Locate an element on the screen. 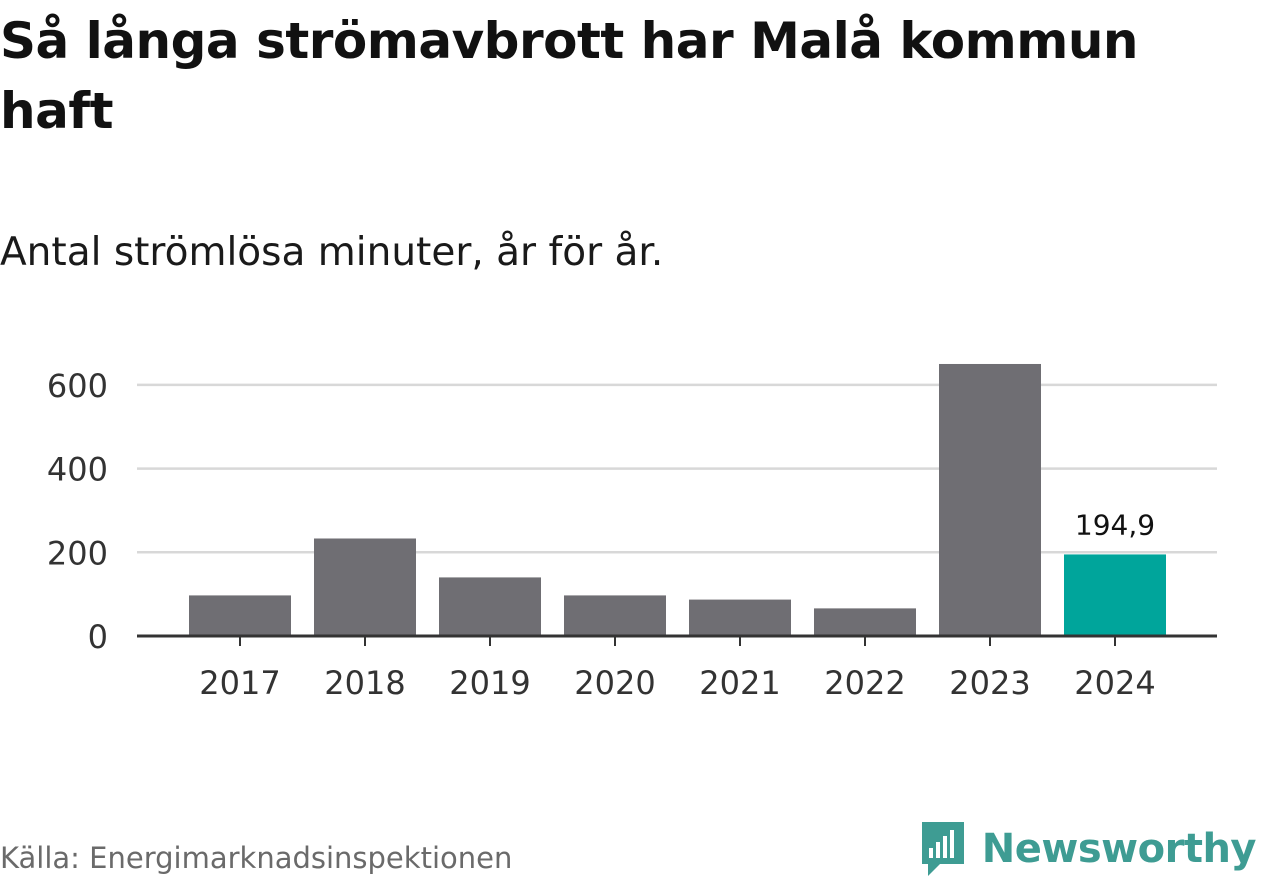  data-label-2024: 194,9 is located at coordinates (1115, 524).